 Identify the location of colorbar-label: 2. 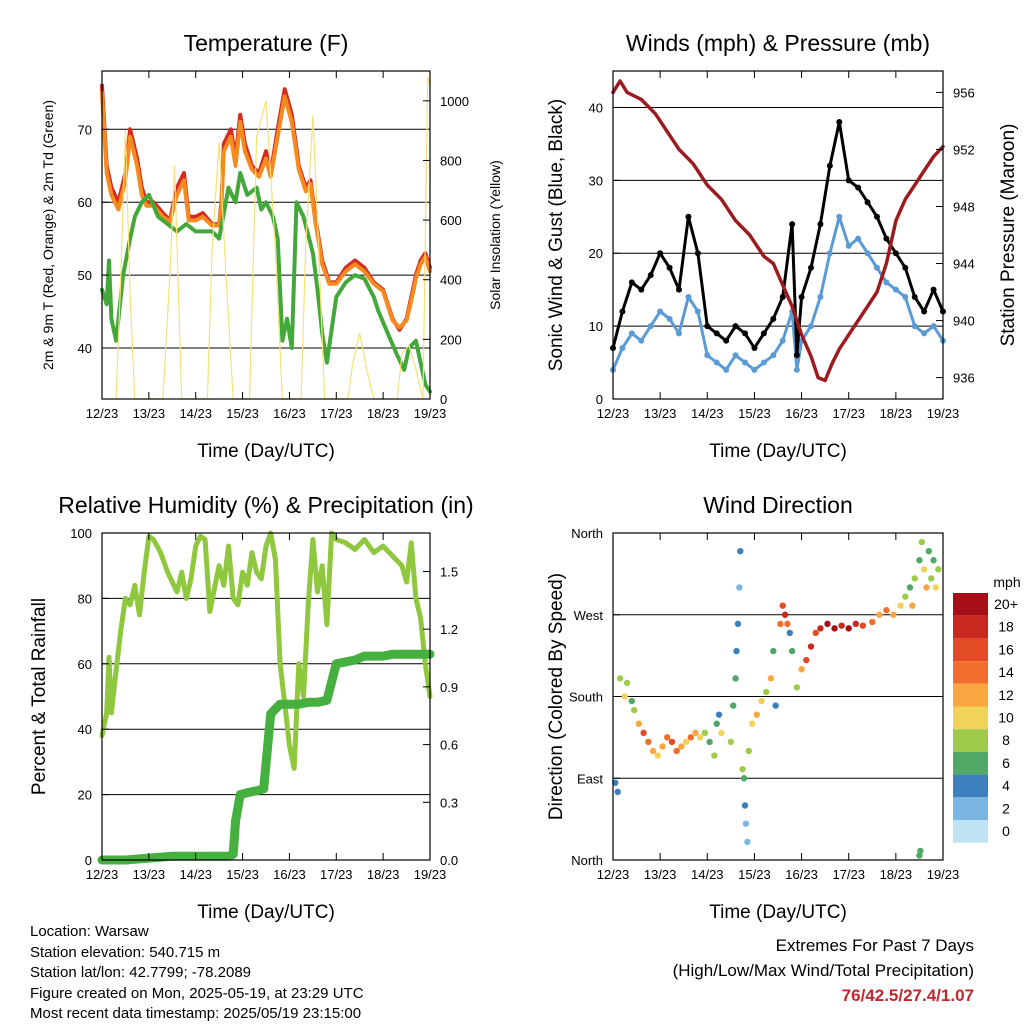
(1006, 808).